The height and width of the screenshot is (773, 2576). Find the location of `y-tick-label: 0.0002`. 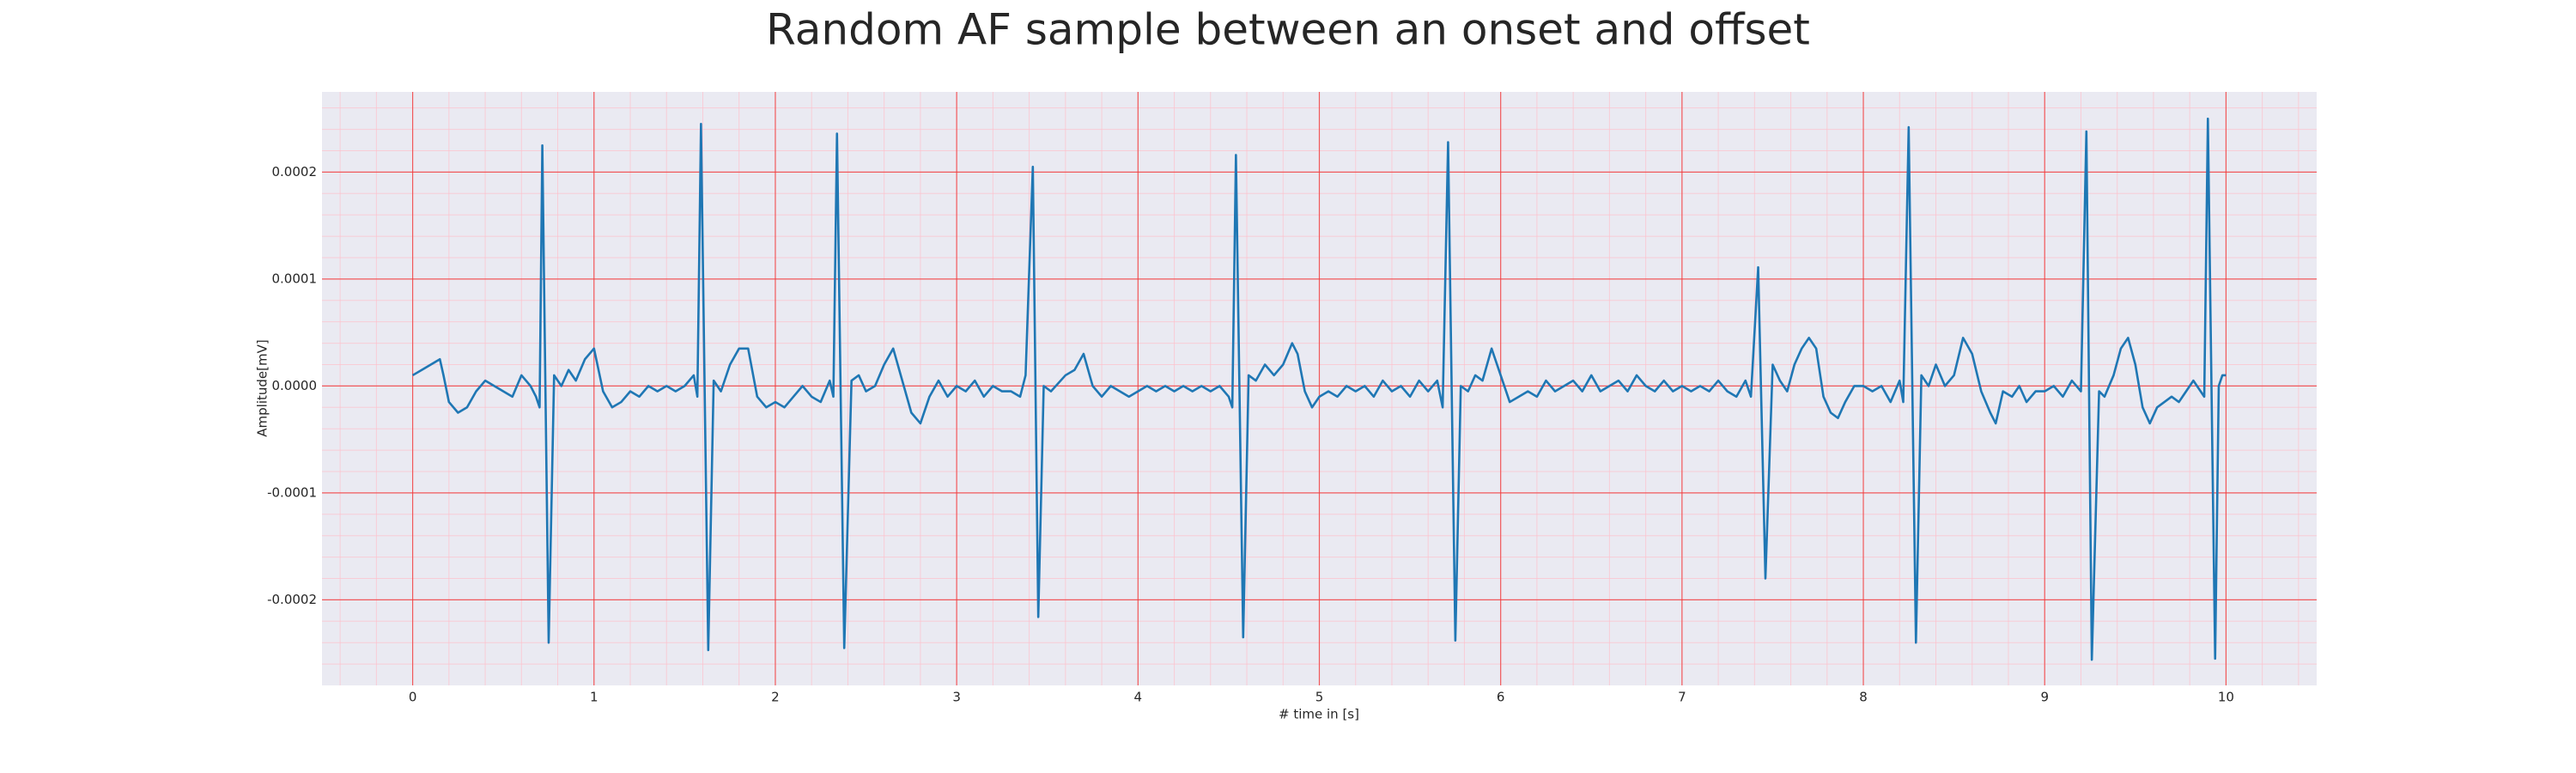

y-tick-label: 0.0002 is located at coordinates (295, 172).